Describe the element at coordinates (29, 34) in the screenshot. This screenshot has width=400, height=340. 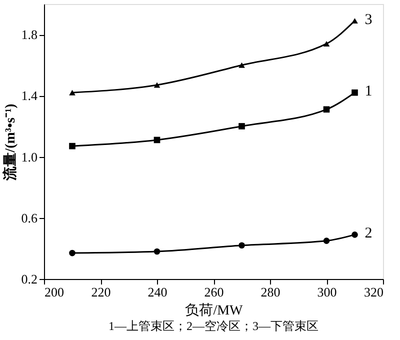
I see `y-tick-label: 1.8` at that location.